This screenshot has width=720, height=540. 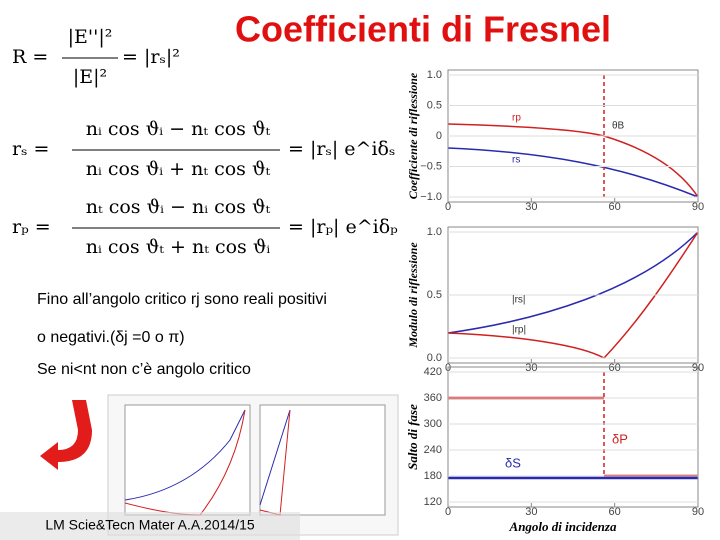 I want to click on curve-label: δS, so click(x=513, y=462).